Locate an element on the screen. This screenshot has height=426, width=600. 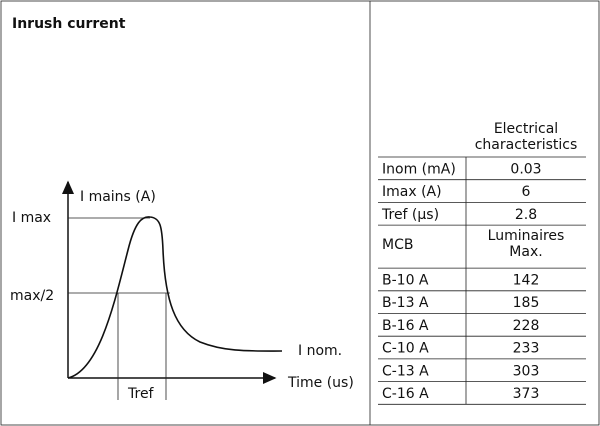
mcb-value: 303 is located at coordinates (526, 371).